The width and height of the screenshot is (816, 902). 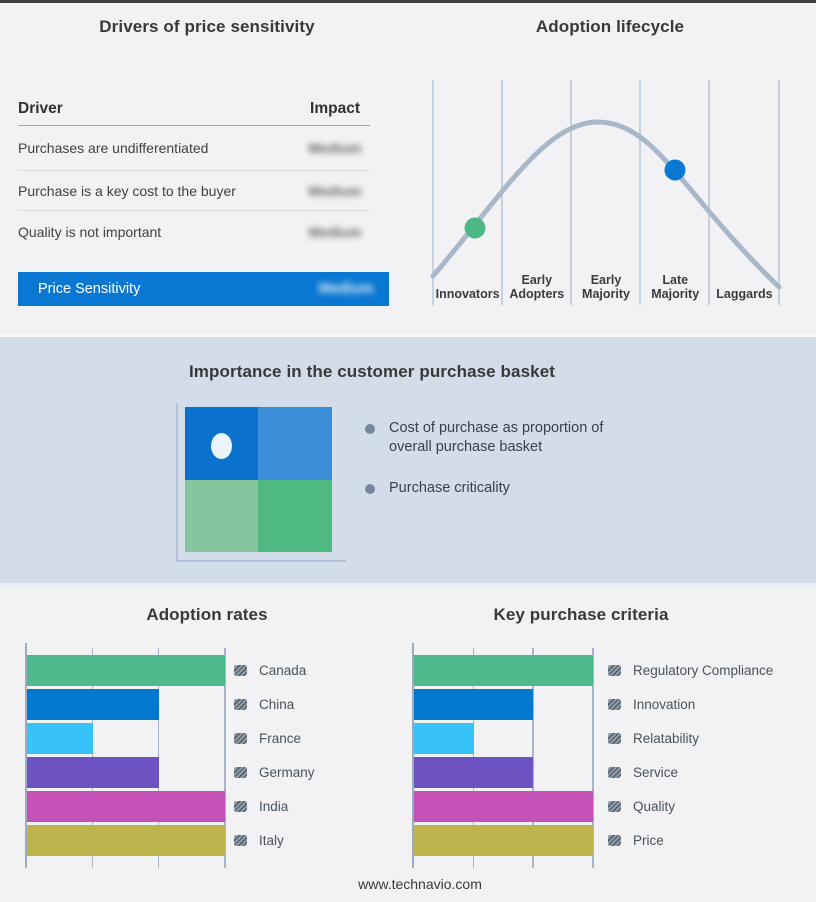 What do you see at coordinates (703, 670) in the screenshot?
I see `legend-label: Regulatory Compliance` at bounding box center [703, 670].